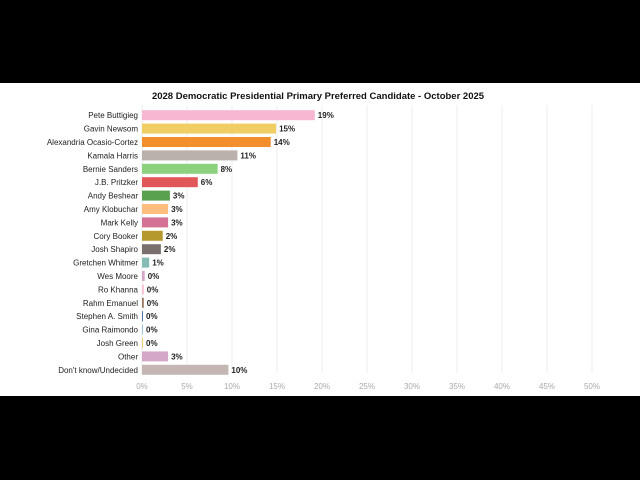 This screenshot has width=640, height=480. I want to click on category-label: Cory Booker, so click(116, 236).